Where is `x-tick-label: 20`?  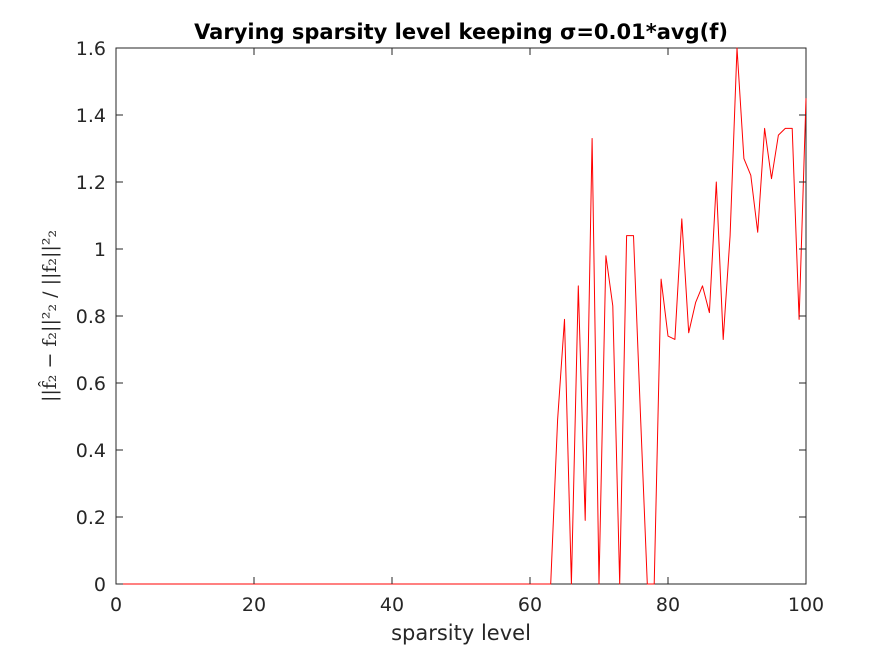 x-tick-label: 20 is located at coordinates (254, 605).